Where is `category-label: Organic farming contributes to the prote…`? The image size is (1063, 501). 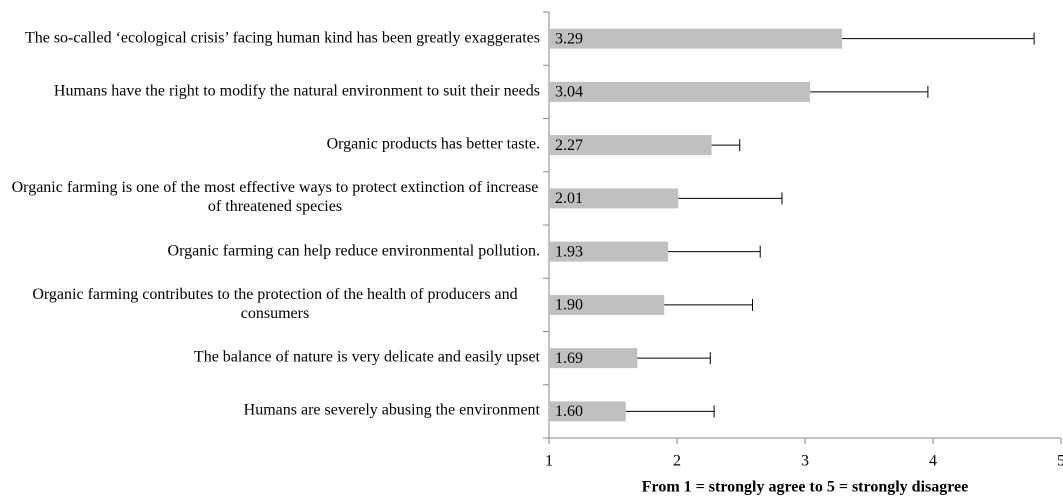
category-label: Organic farming contributes to the prote… is located at coordinates (270, 304).